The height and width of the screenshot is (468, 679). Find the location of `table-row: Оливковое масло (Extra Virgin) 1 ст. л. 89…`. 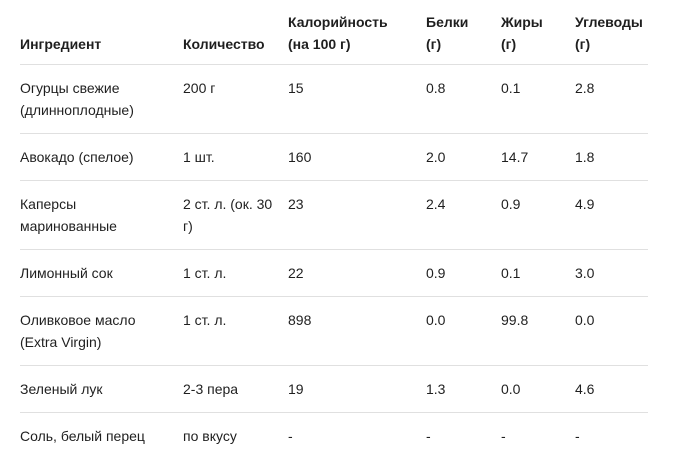

table-row: Оливковое масло (Extra Virgin) 1 ст. л. 89… is located at coordinates (334, 331).